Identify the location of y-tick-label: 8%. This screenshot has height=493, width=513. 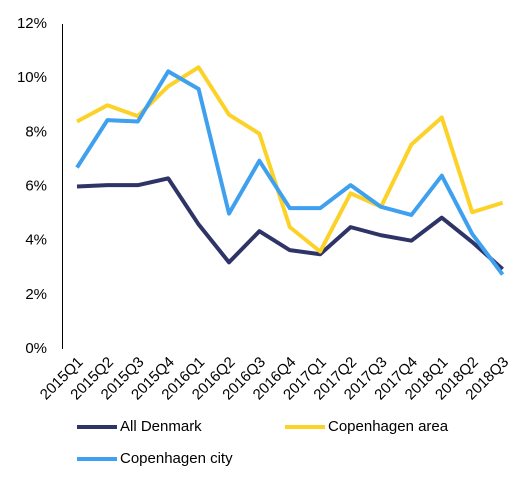
(36, 131).